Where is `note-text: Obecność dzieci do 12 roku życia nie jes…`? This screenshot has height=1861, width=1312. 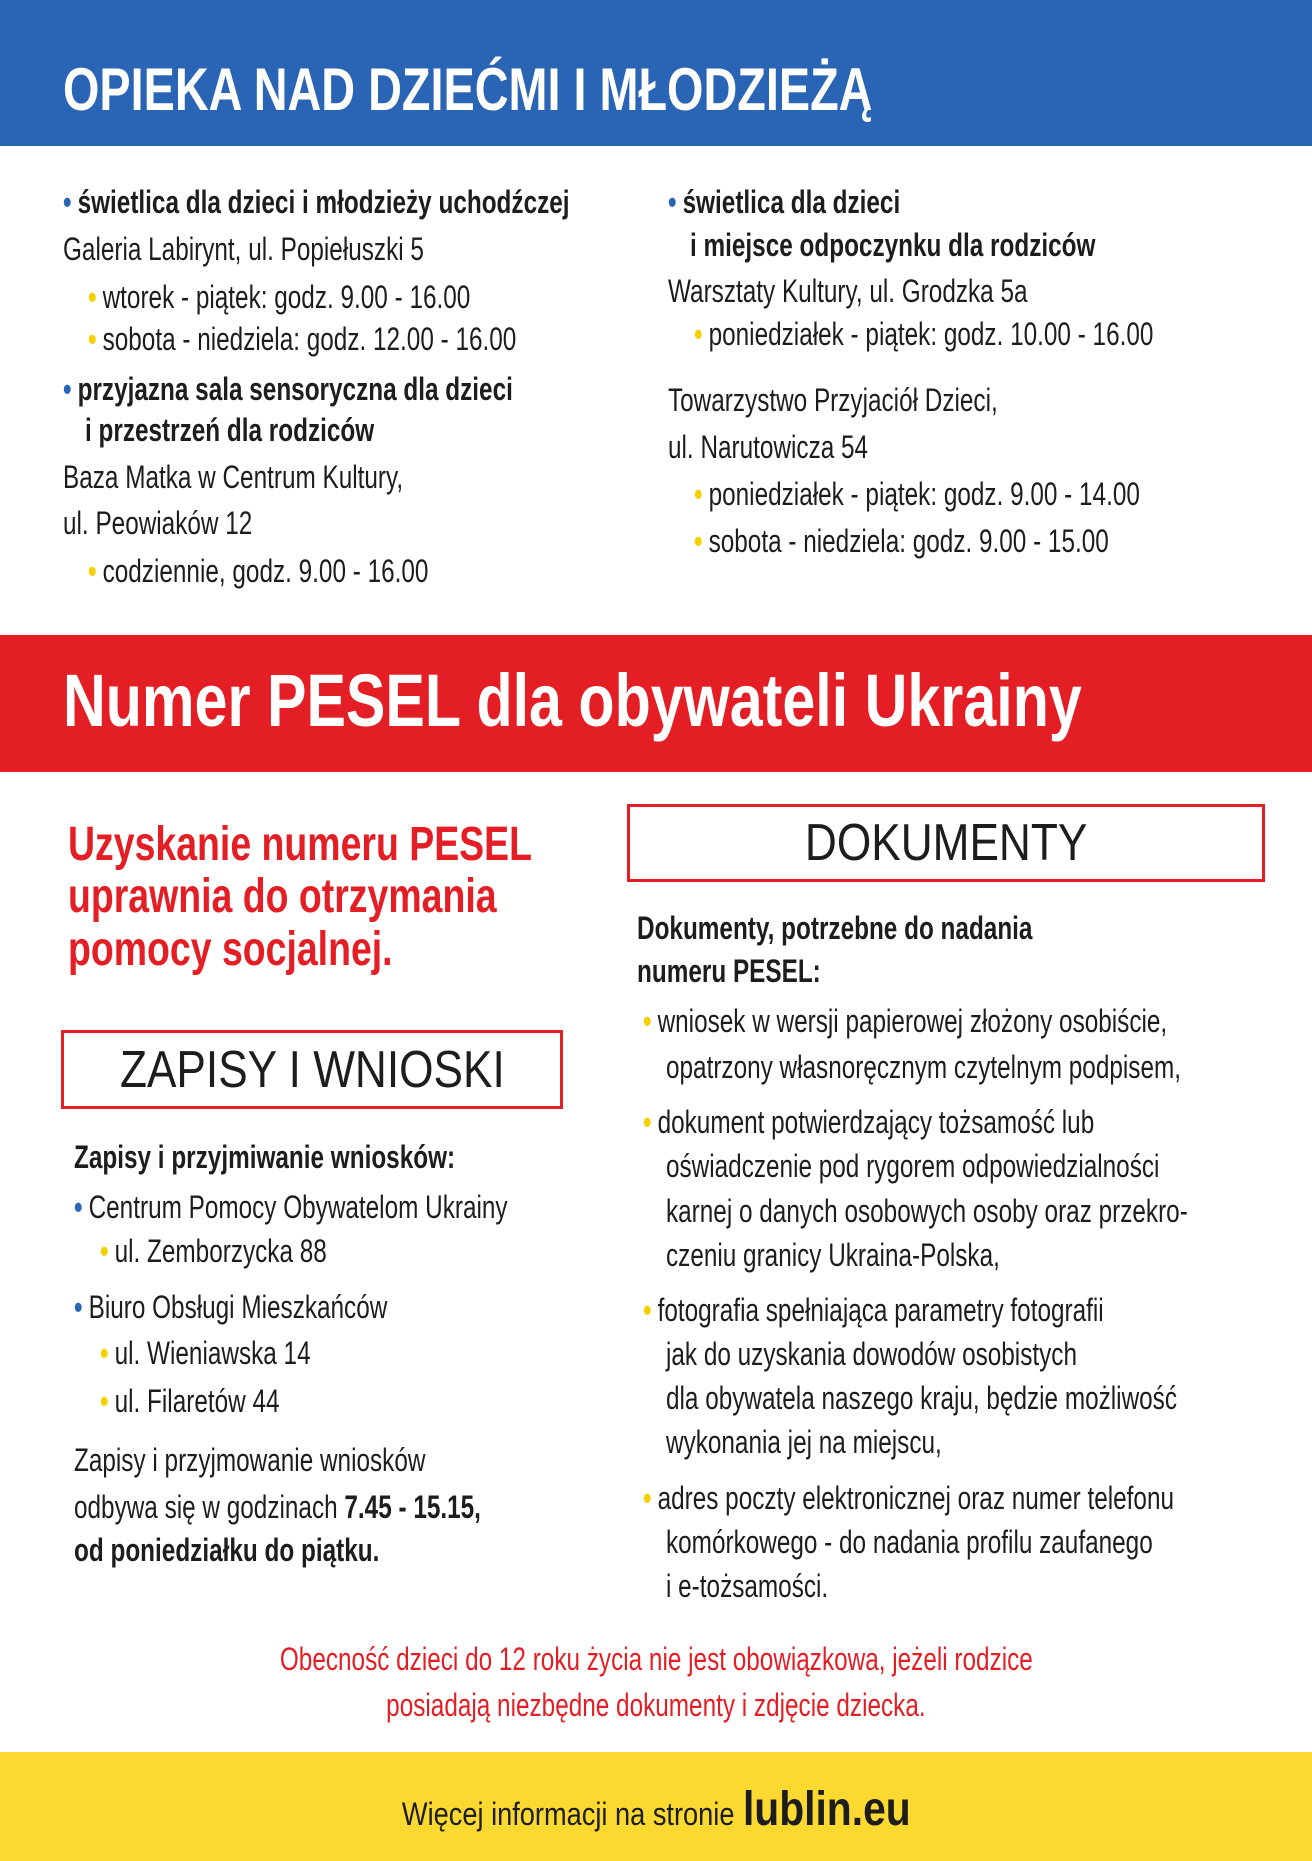
note-text: Obecność dzieci do 12 roku życia nie jes… is located at coordinates (656, 1659).